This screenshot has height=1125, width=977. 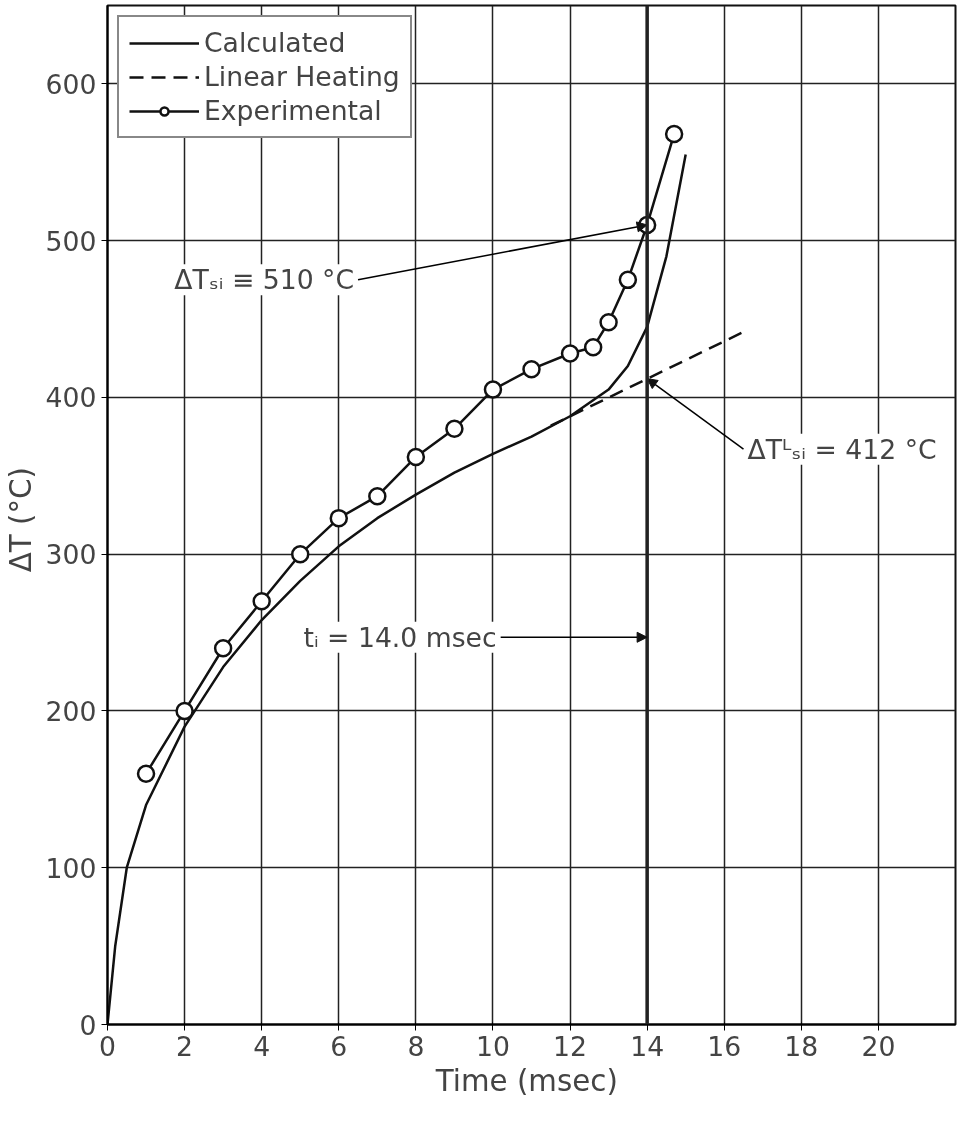 What do you see at coordinates (647, 1046) in the screenshot?
I see `x-tick-label: 14` at bounding box center [647, 1046].